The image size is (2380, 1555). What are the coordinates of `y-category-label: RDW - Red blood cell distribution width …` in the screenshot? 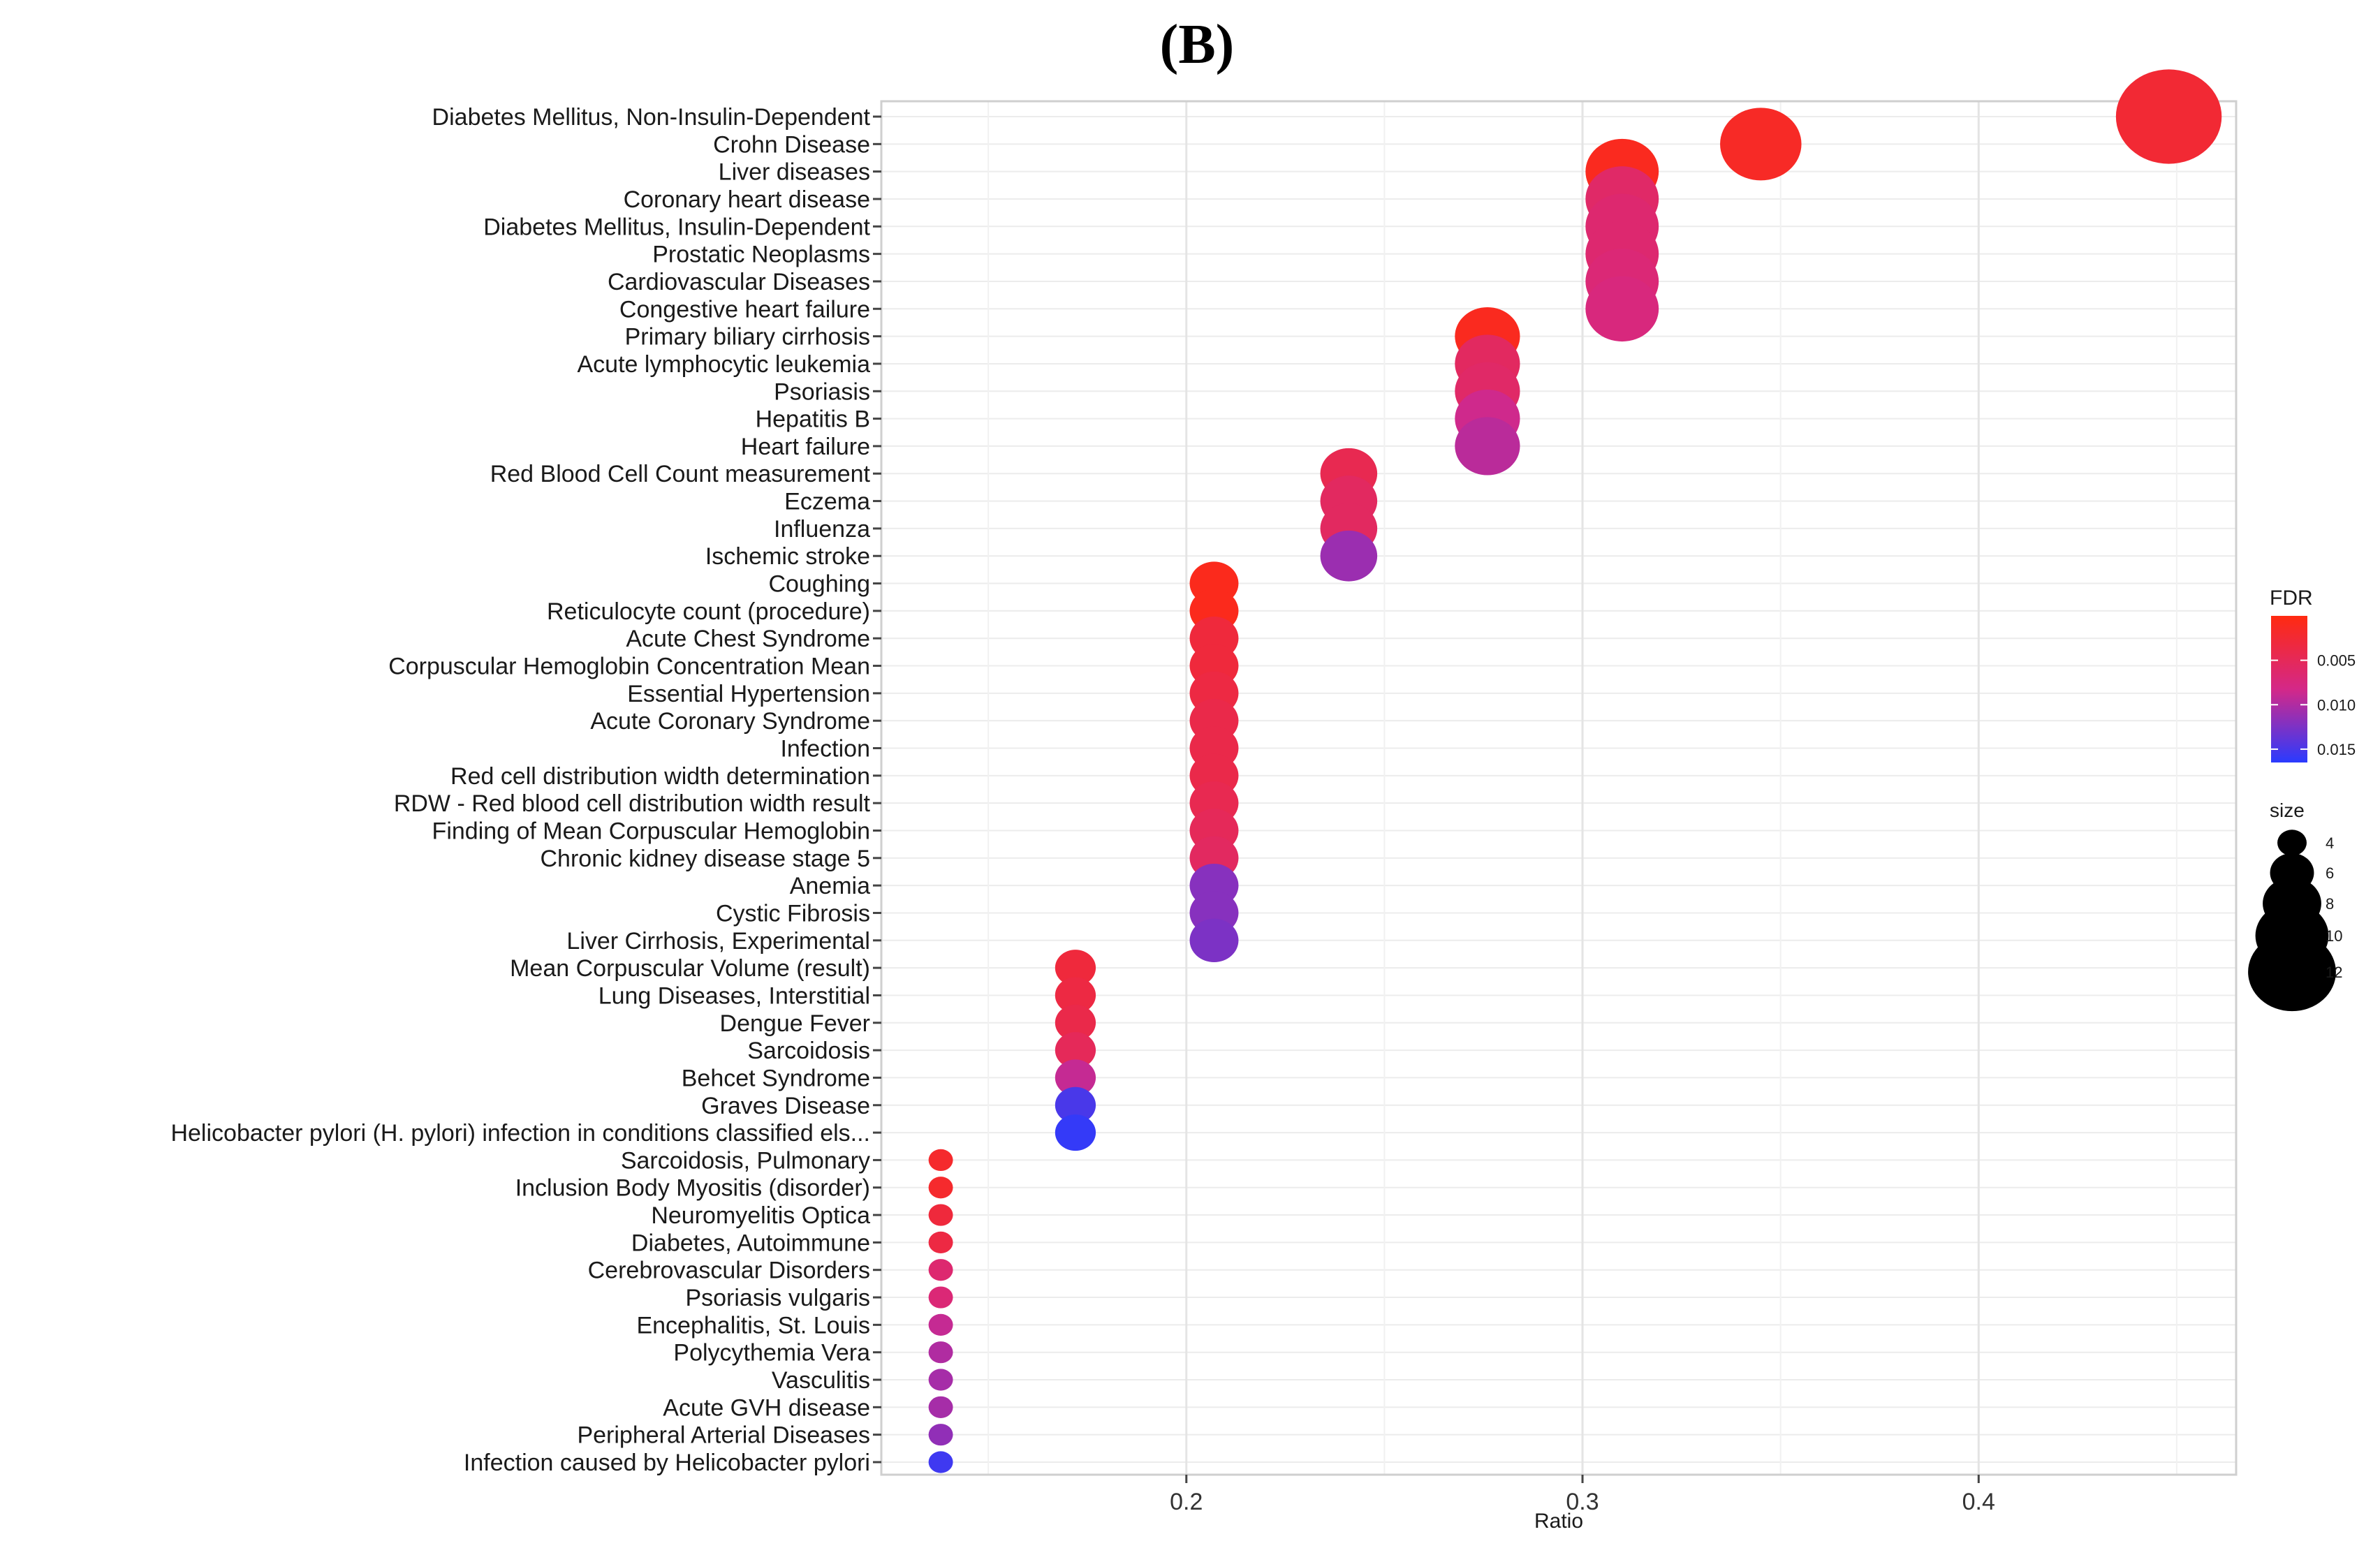 It's located at (632, 803).